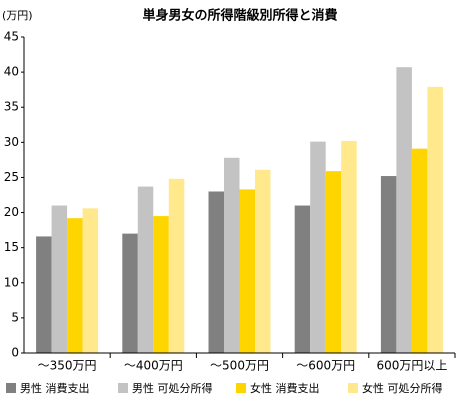 Image resolution: width=464 pixels, height=404 pixels. Describe the element at coordinates (15, 353) in the screenshot. I see `y-tick-label: 0` at that location.